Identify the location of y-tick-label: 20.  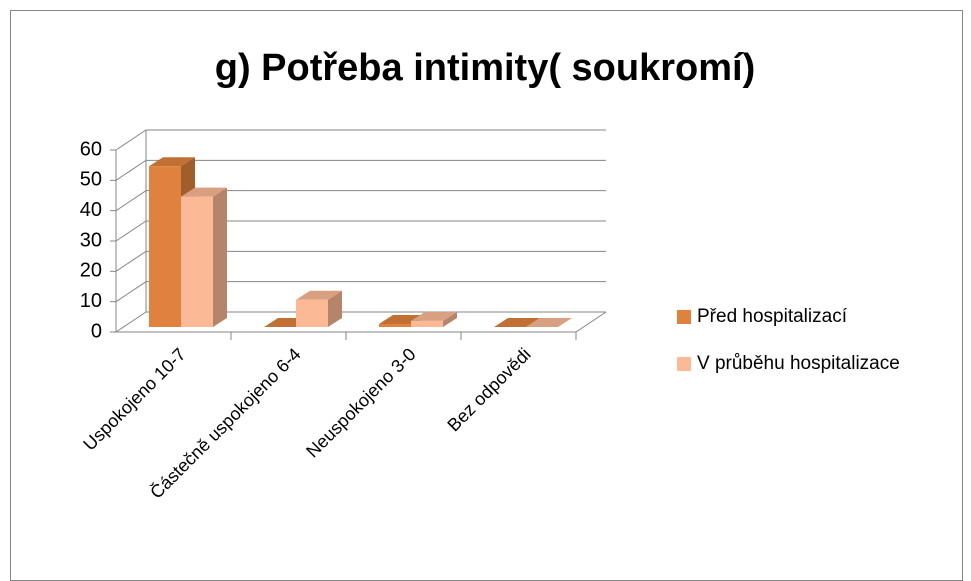
(91, 271).